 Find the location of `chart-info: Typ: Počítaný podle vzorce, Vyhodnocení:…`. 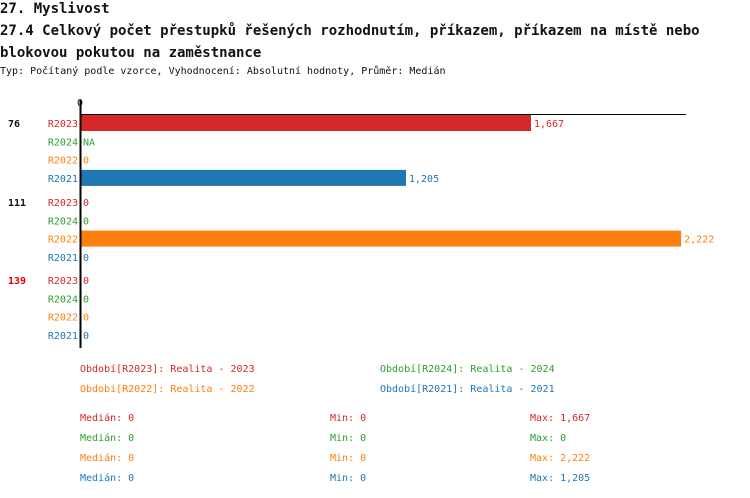

chart-info: Typ: Počítaný podle vzorce, Vyhodnocení:… is located at coordinates (223, 71).